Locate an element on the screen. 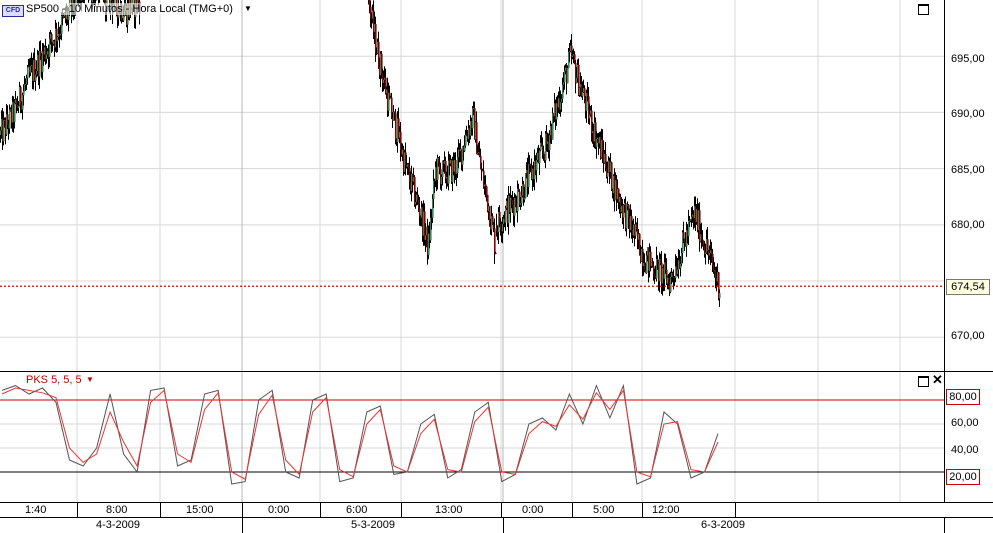 The width and height of the screenshot is (993, 533). cfd-icon: CFD is located at coordinates (13, 11).